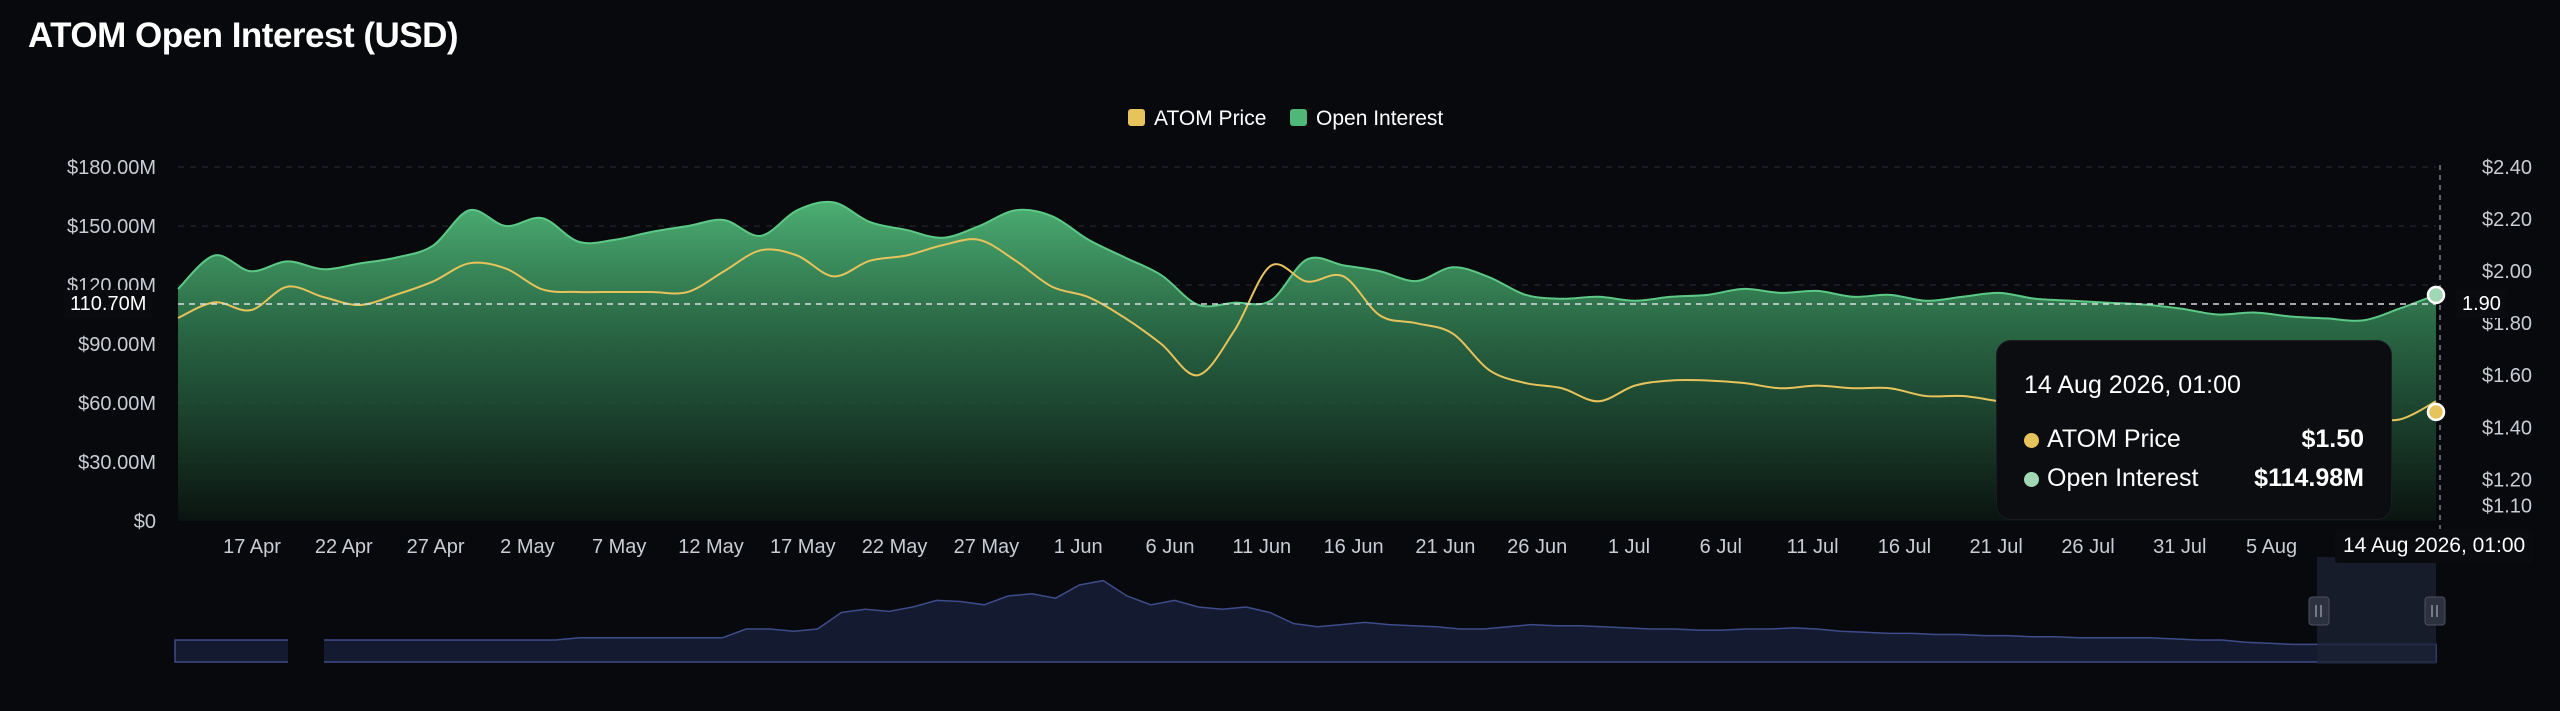  I want to click on x-tick-label: 22 Apr, so click(344, 547).